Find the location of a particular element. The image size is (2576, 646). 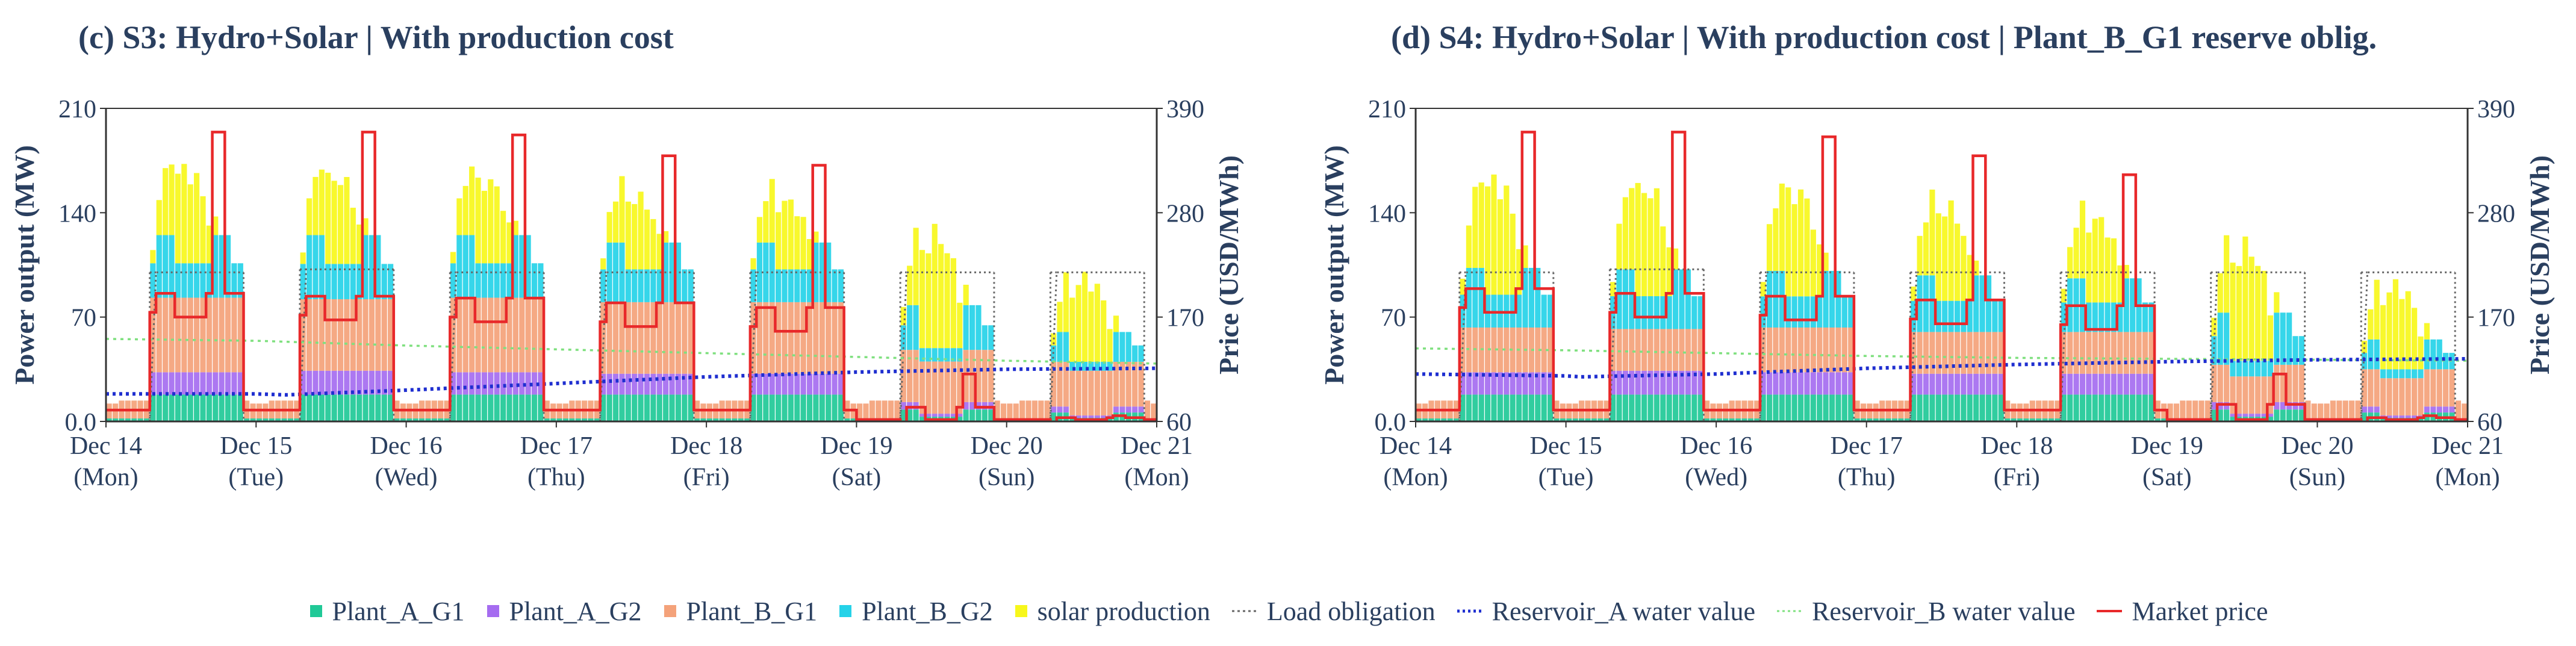

x-tick-label-date: Dec 15 is located at coordinates (256, 446).